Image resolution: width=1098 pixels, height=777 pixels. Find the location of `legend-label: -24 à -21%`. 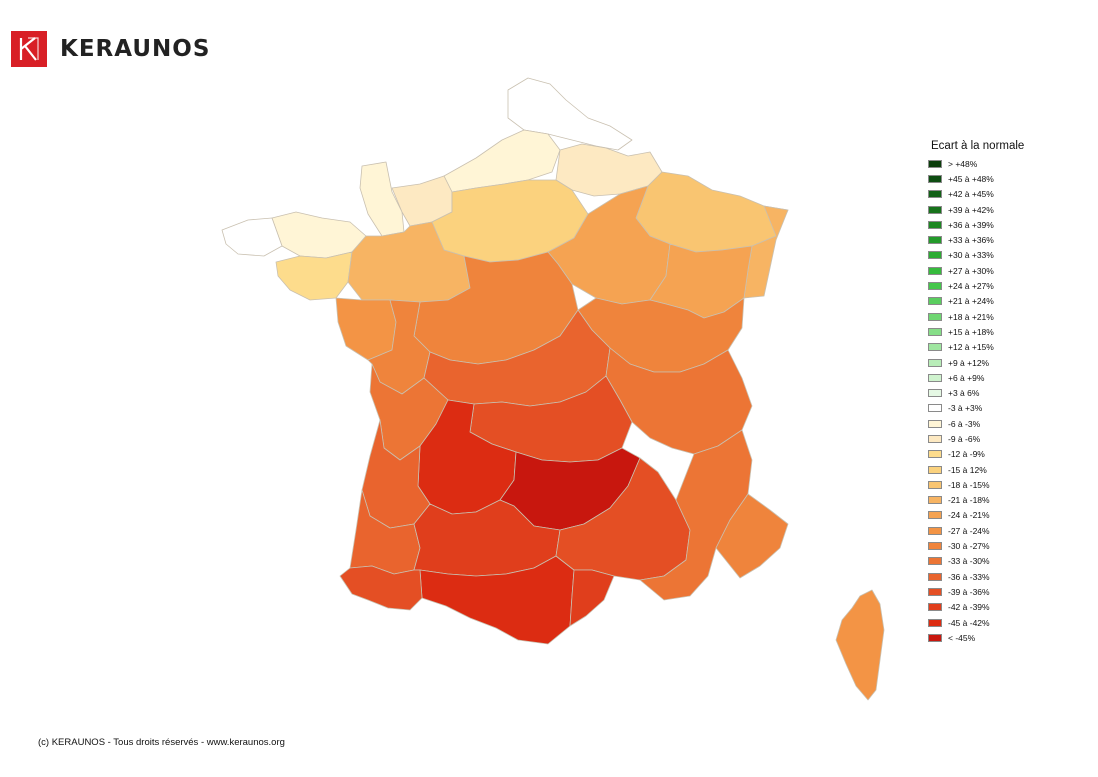

legend-label: -24 à -21% is located at coordinates (969, 515).